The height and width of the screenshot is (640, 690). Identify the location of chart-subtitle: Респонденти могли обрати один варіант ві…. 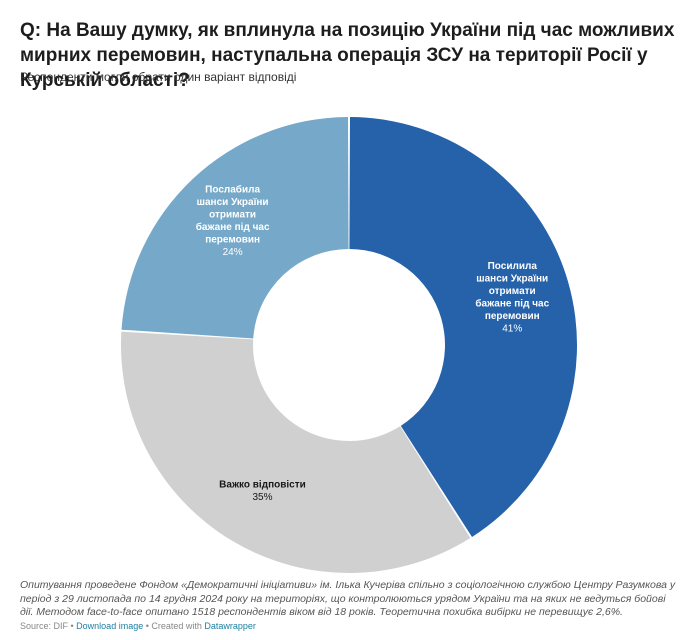
(158, 77).